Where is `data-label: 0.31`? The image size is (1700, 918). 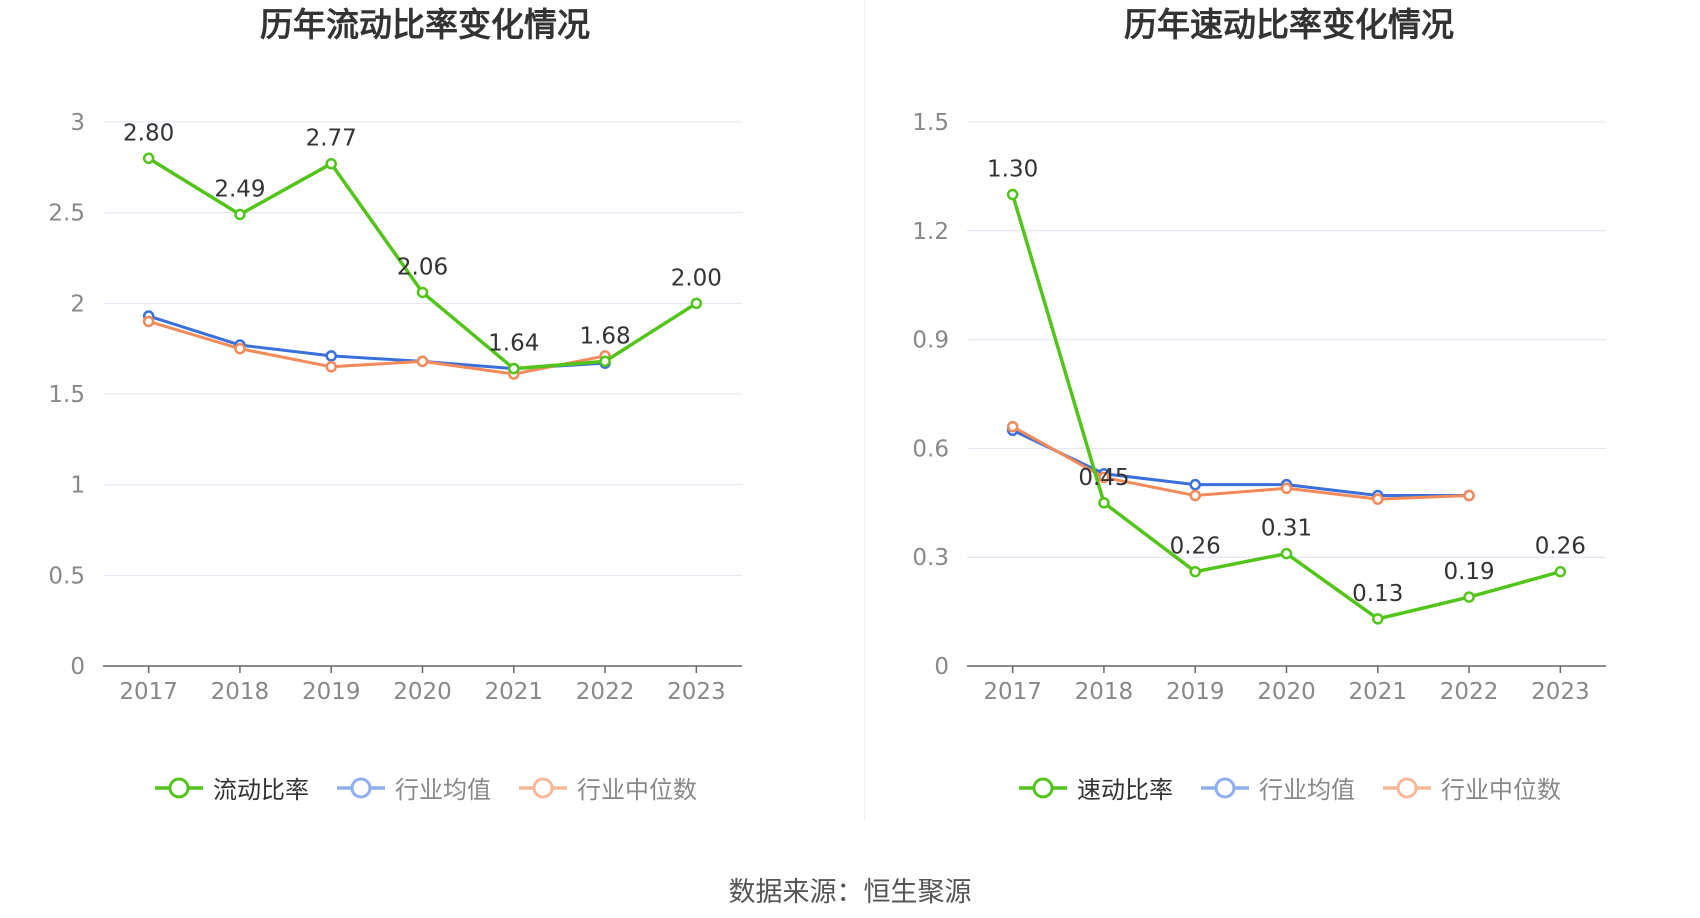 data-label: 0.31 is located at coordinates (1286, 529).